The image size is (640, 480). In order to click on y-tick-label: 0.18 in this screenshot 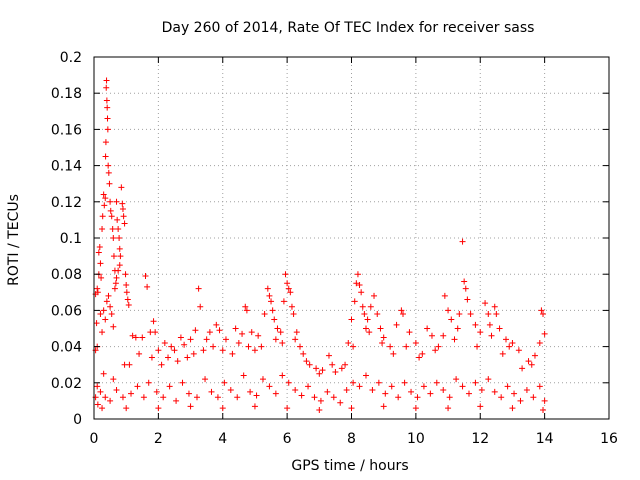, I will do `click(66, 94)`.